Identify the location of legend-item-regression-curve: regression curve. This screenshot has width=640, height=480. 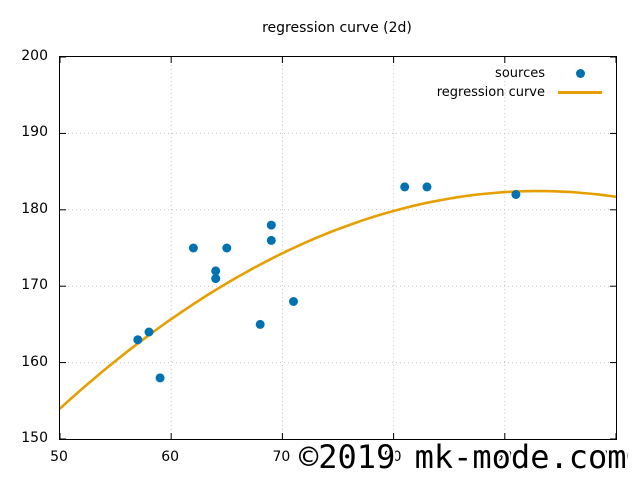
(520, 92).